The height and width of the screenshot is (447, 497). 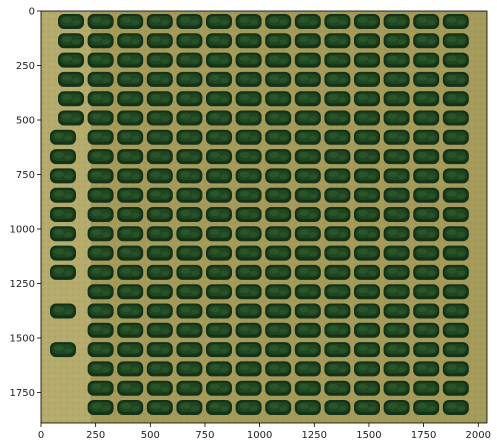 I want to click on x-tick-label: 1250, so click(x=314, y=435).